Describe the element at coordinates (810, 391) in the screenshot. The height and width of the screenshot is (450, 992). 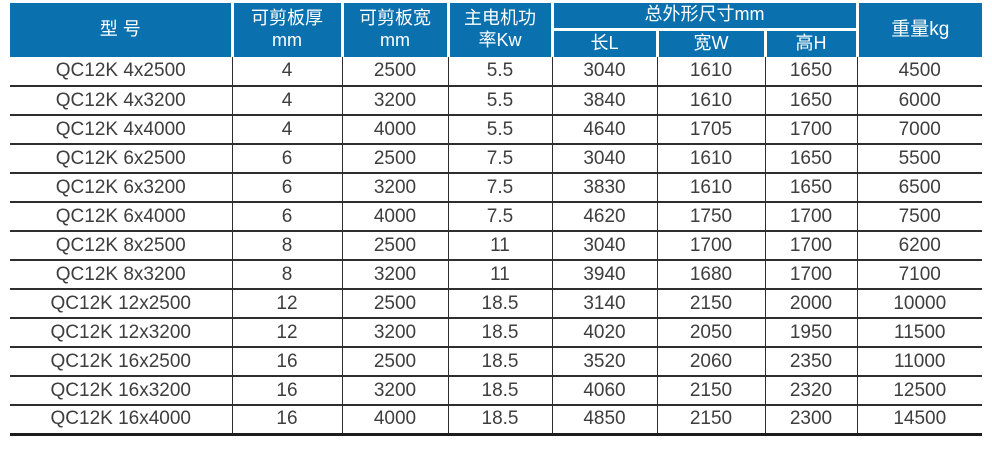
I see `cell-height: 2320` at that location.